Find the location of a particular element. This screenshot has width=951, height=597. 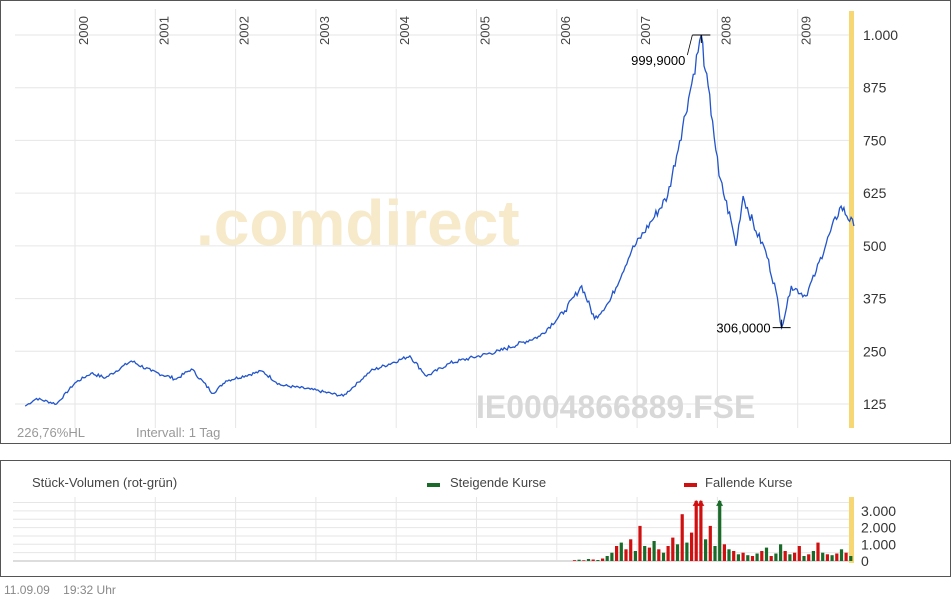

y-tick-label: 750 is located at coordinates (875, 140).